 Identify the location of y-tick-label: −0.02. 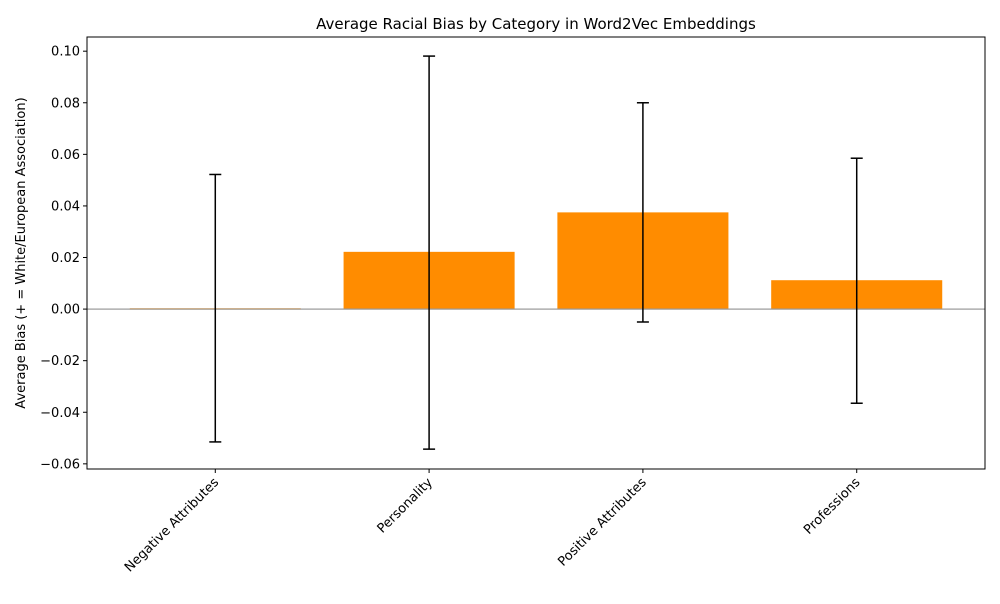
(60, 361).